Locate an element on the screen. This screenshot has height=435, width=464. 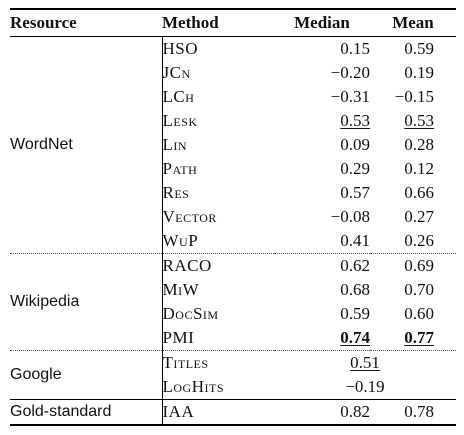
header-mean: Mean is located at coordinates (413, 22).